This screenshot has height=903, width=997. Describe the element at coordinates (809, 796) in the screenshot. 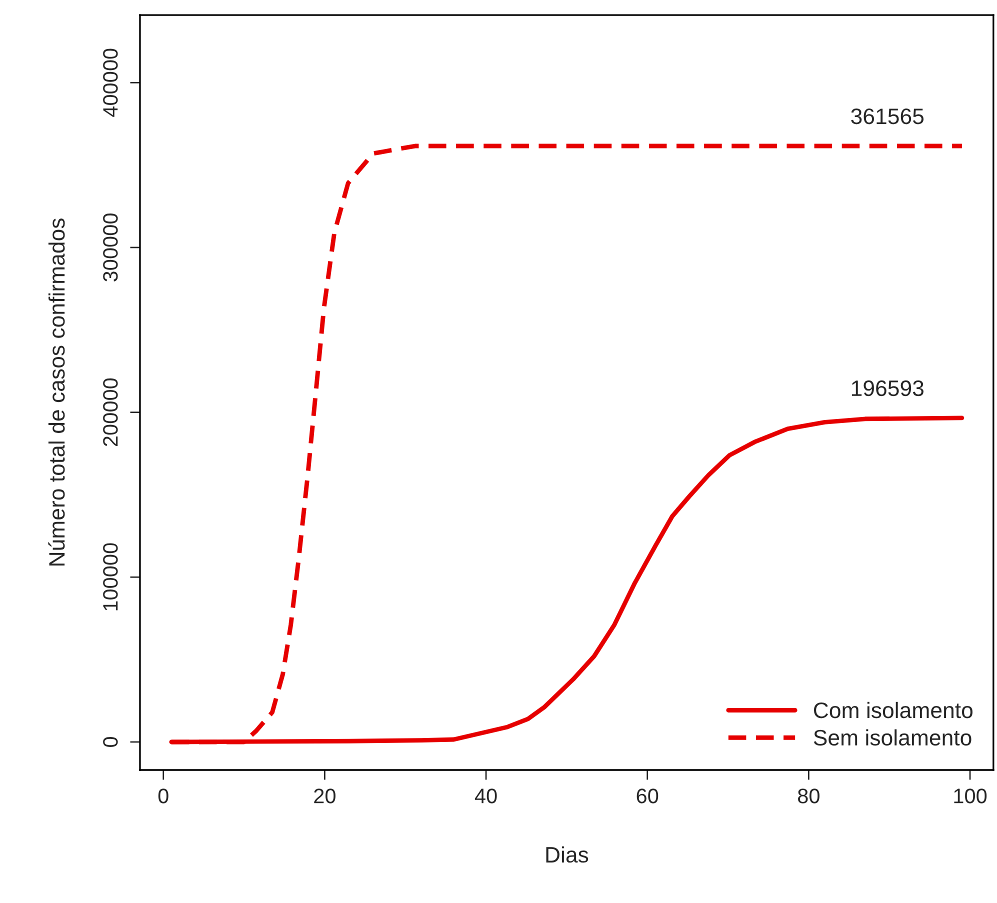

I see `x-tick-label: 80` at that location.